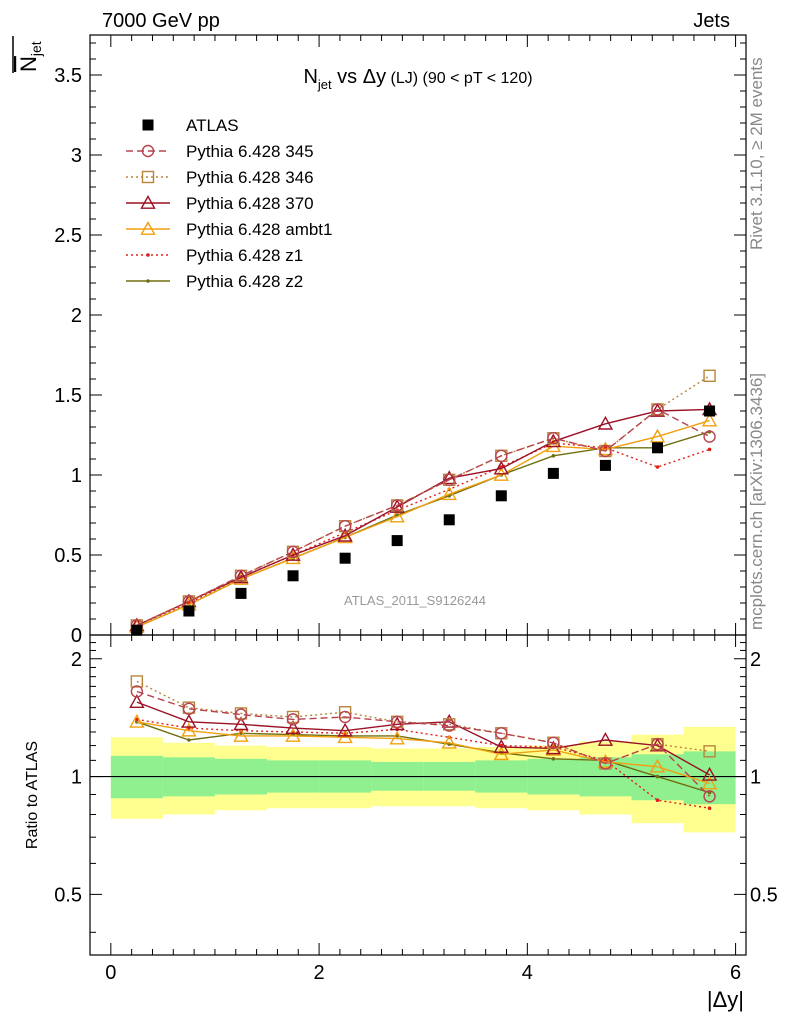  Describe the element at coordinates (725, 999) in the screenshot. I see `x-axis-label: |Δy|` at that location.